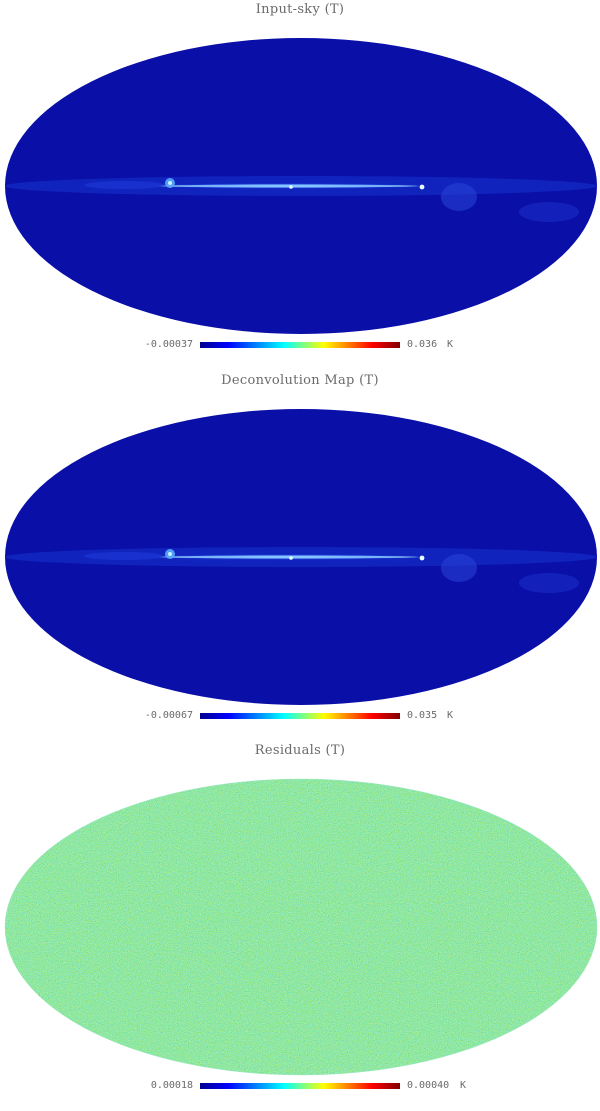 Image resolution: width=600 pixels, height=1111 pixels. What do you see at coordinates (300, 9) in the screenshot?
I see `panel-title: Input-sky (T)` at bounding box center [300, 9].